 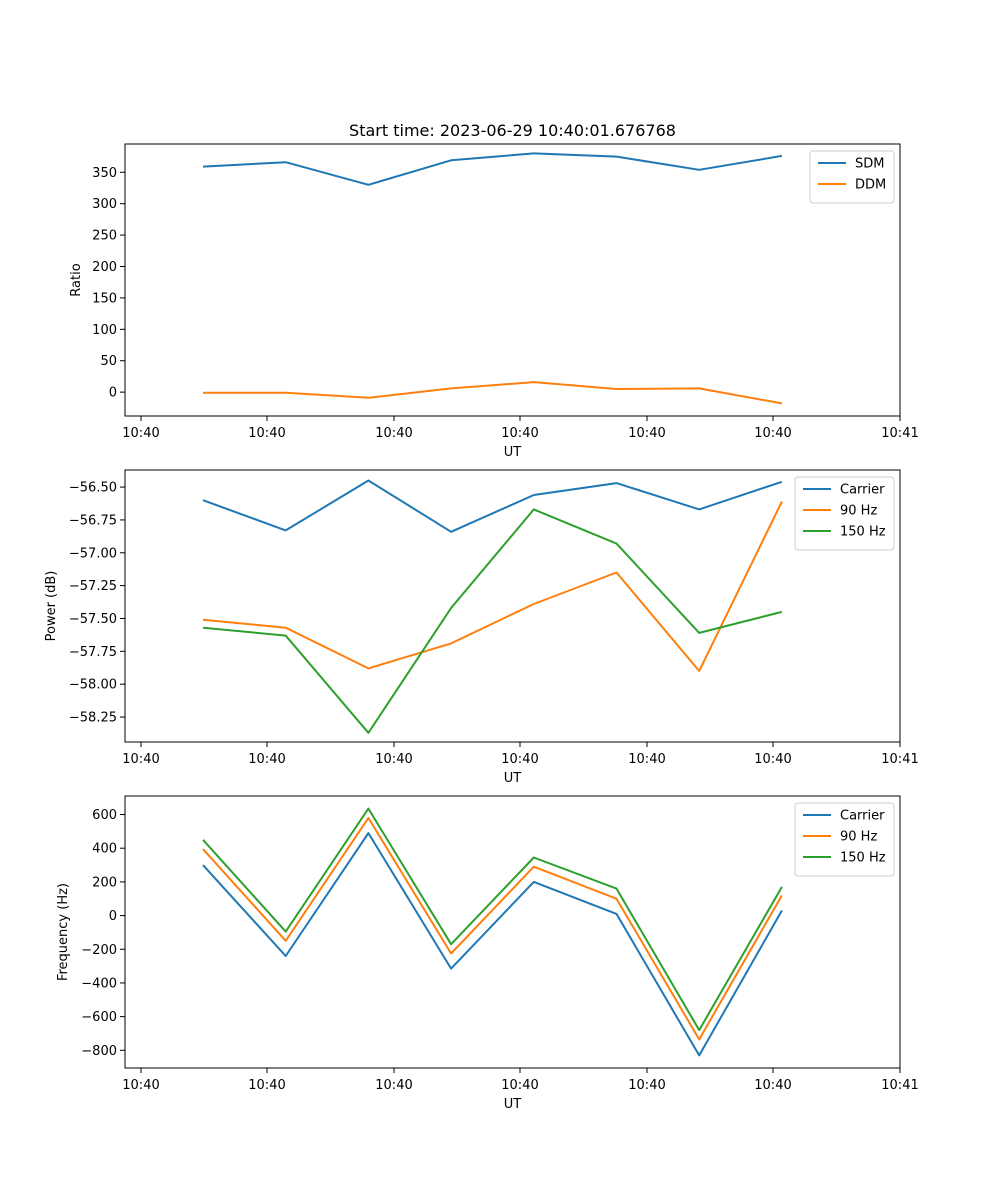 I want to click on legend-label: DDM, so click(x=870, y=185).